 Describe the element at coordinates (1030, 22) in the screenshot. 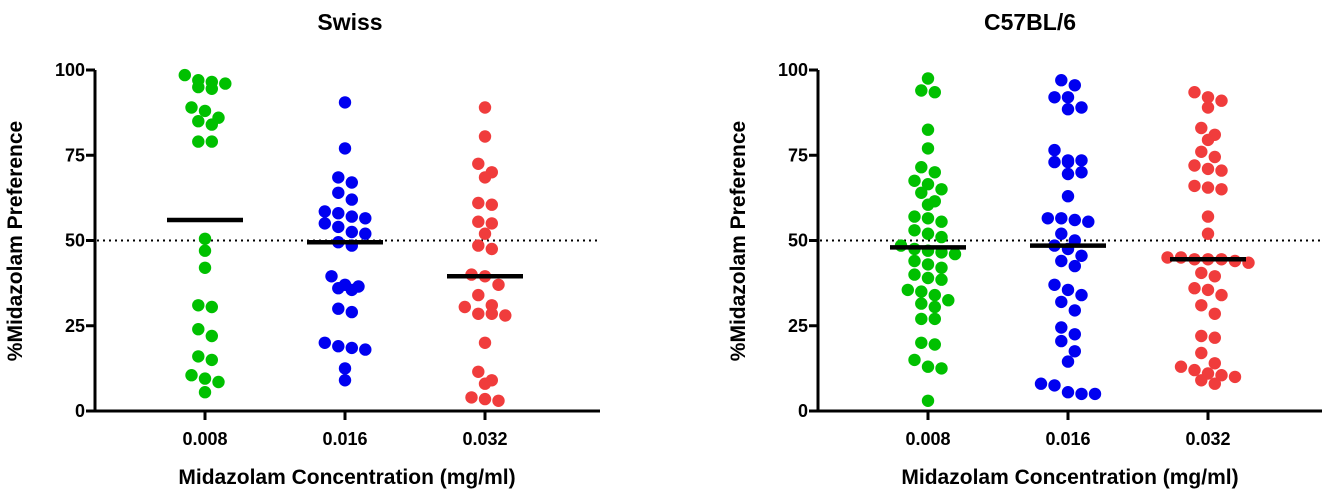

I see `chart-title: C57BL/6` at that location.